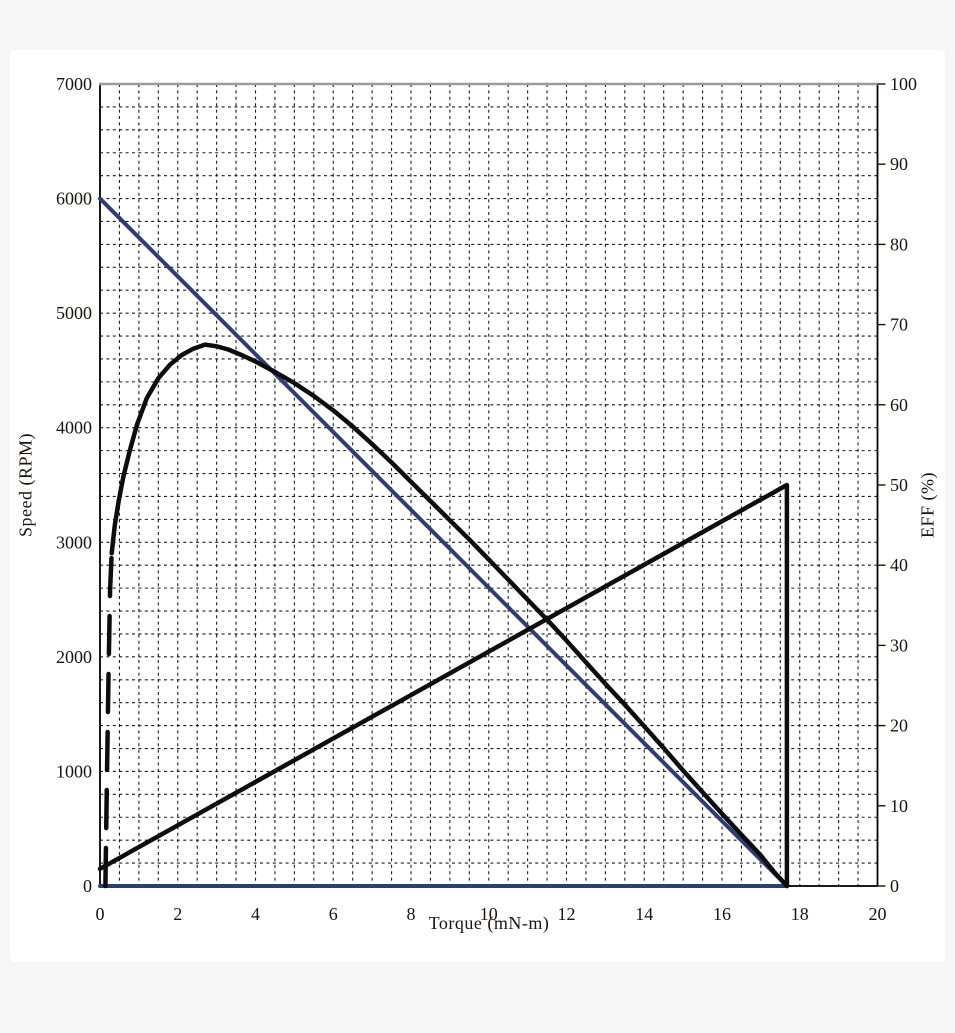 The height and width of the screenshot is (1033, 955). Describe the element at coordinates (927, 505) in the screenshot. I see `y-right-axis-title: EFF (%)` at that location.